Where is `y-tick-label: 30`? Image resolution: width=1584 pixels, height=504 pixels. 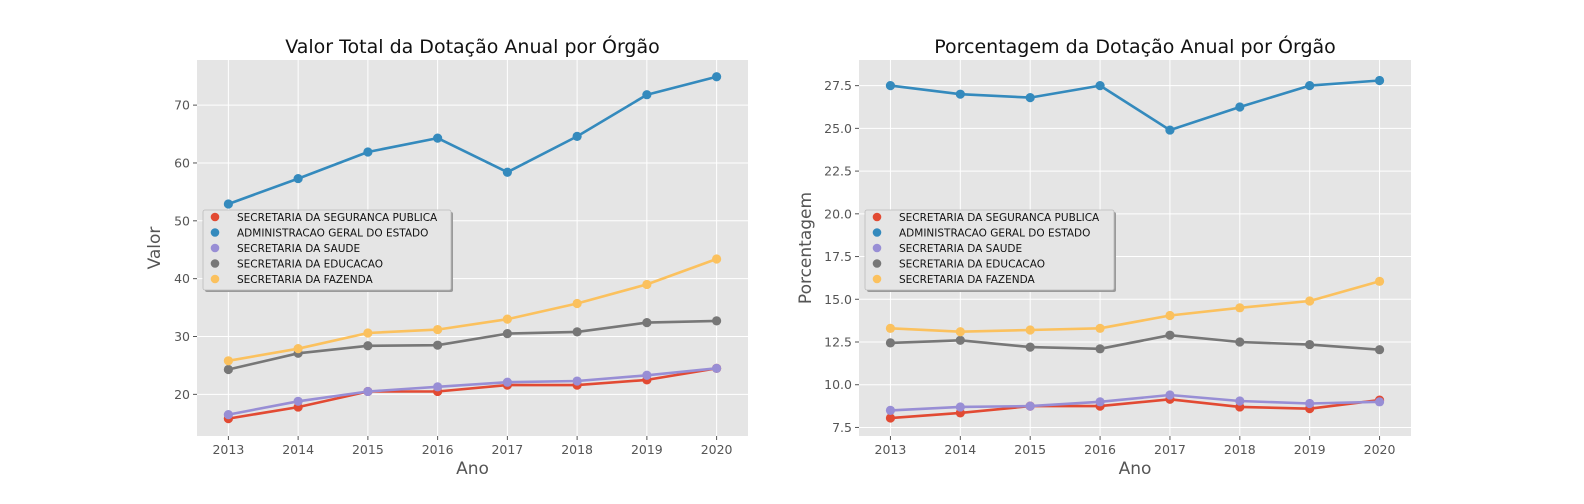 y-tick-label: 30 is located at coordinates (182, 336).